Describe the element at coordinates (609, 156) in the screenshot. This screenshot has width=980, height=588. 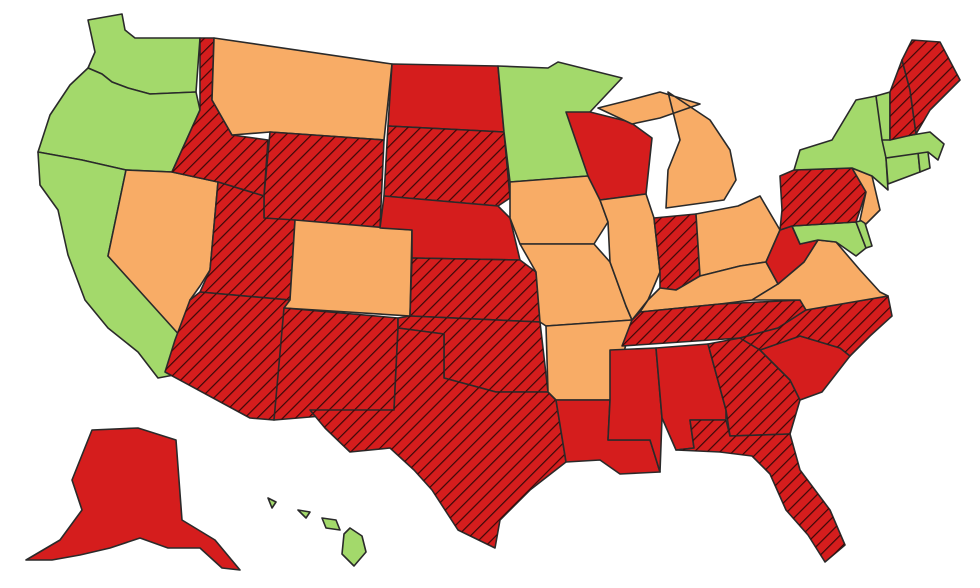
I see `state-wi` at that location.